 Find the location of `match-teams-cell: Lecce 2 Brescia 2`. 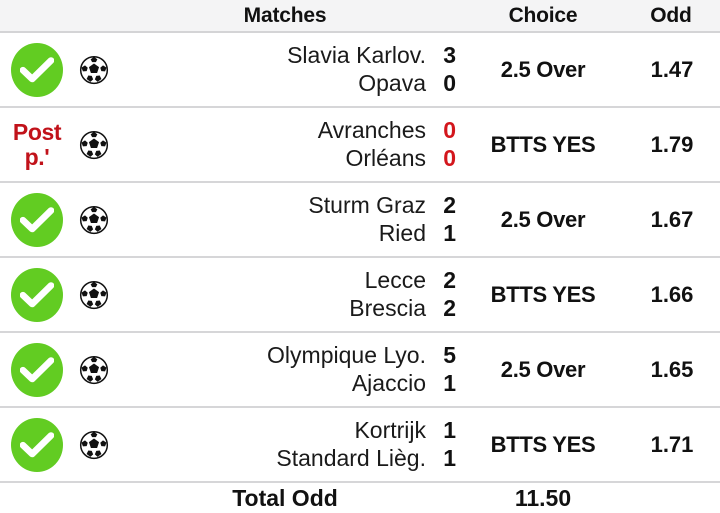

match-teams-cell: Lecce 2 Brescia 2 is located at coordinates (289, 294).